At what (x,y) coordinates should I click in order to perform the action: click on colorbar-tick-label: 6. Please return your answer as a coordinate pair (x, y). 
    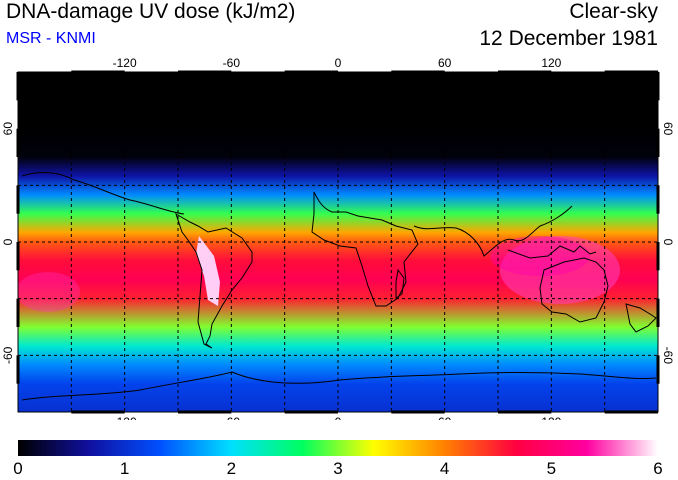
    Looking at the image, I should click on (657, 468).